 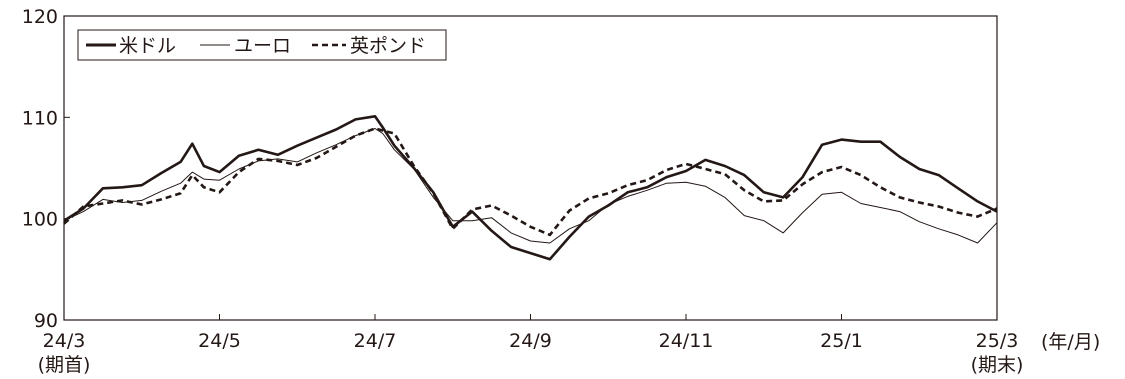 I want to click on legend-label-usd: 米ドル, so click(x=147, y=46).